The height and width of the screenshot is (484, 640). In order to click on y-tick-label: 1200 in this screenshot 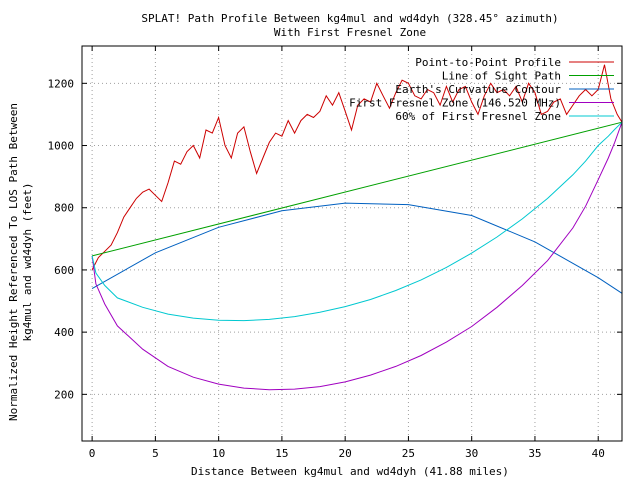, I will do `click(61, 83)`.